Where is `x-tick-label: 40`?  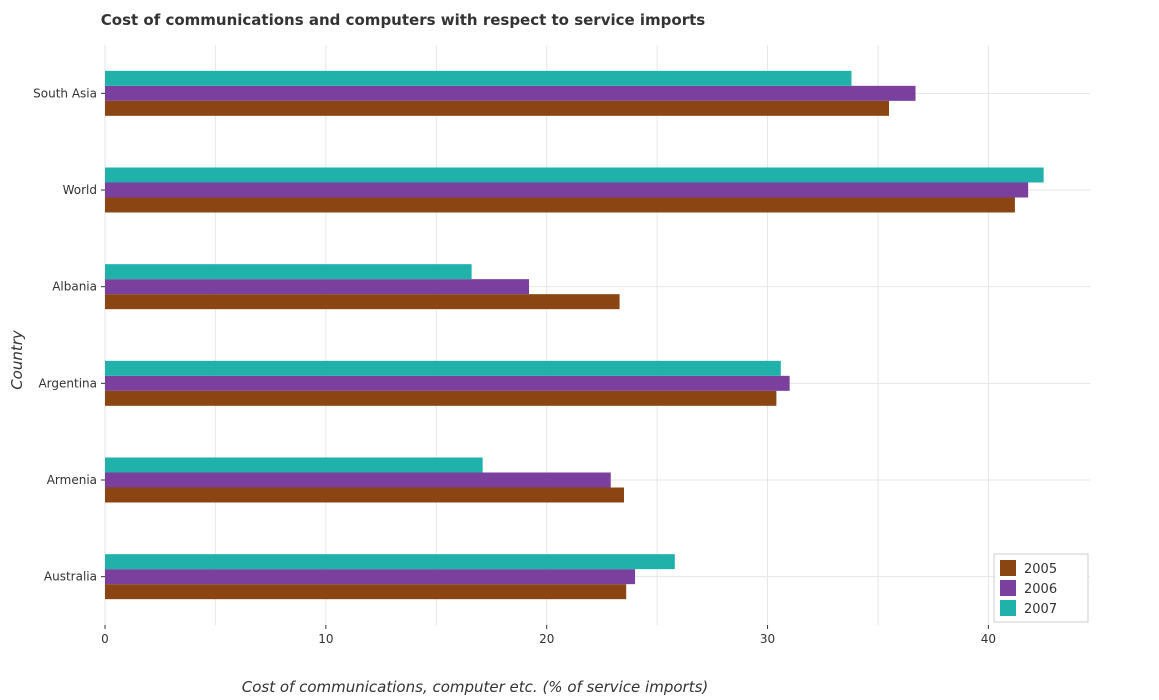
x-tick-label: 40 is located at coordinates (988, 639).